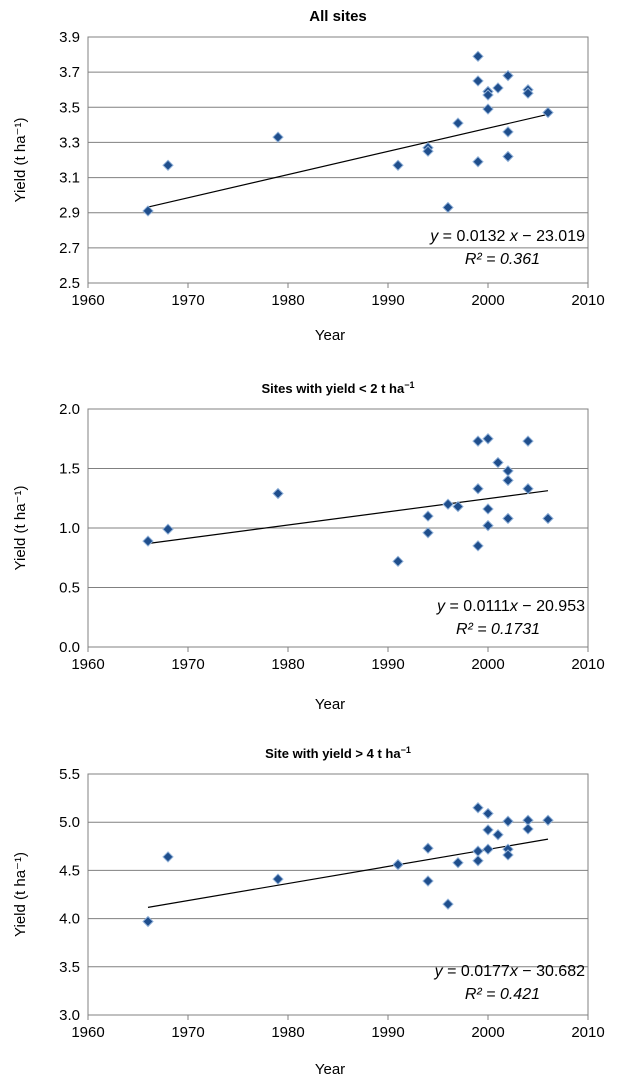 This screenshot has height=1079, width=617. What do you see at coordinates (333, 753) in the screenshot?
I see `chart-title-text: Site with yield > 4 t ha` at bounding box center [333, 753].